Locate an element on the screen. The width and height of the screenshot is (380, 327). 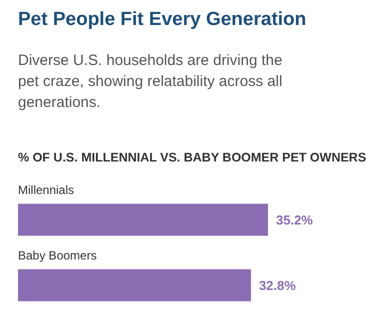
y-tick-label: Baby Boomers is located at coordinates (57, 255).